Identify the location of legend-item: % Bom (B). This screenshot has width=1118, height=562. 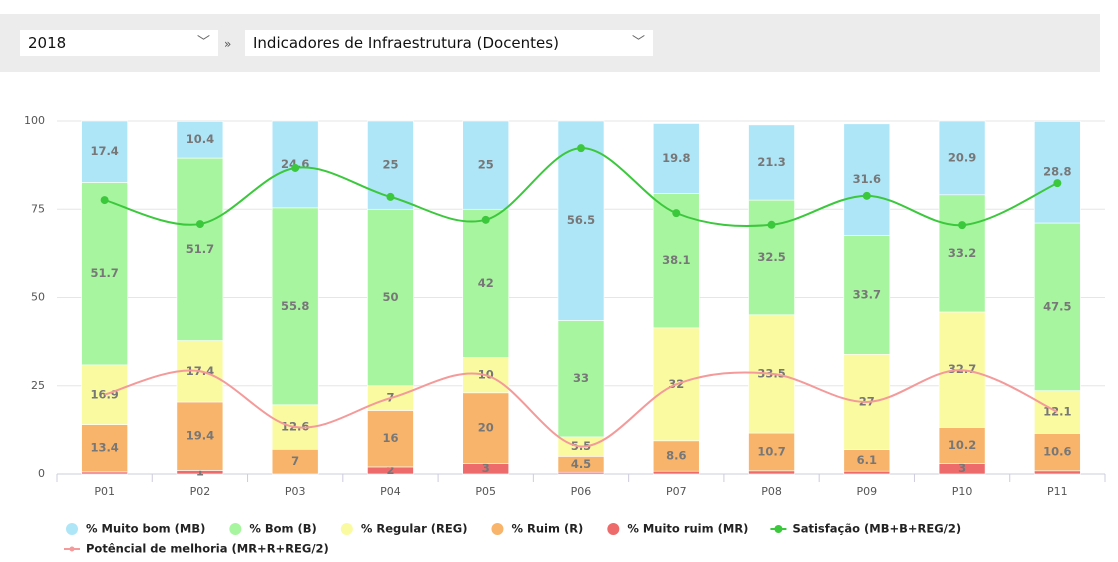
(273, 529).